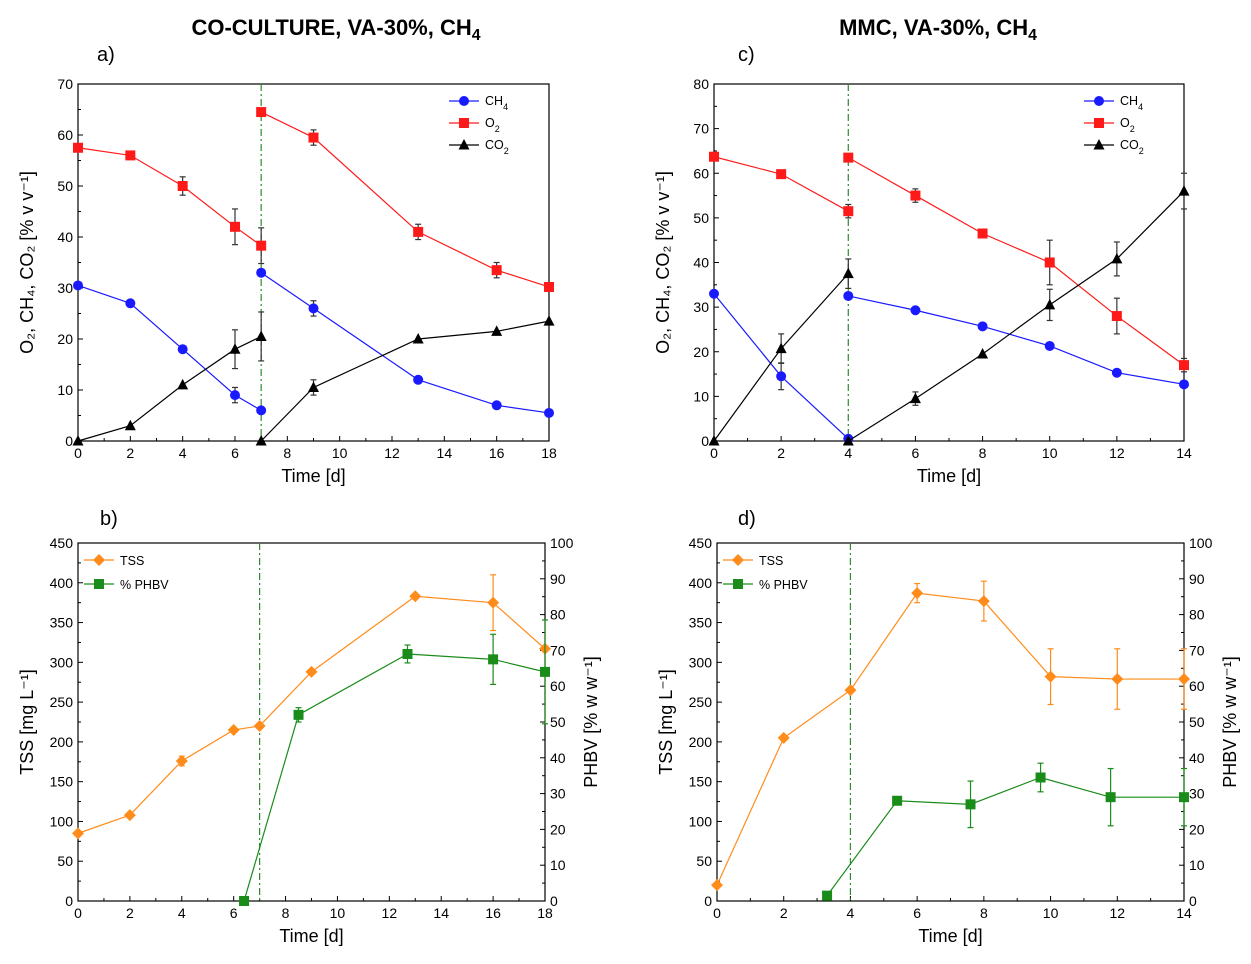  What do you see at coordinates (62, 821) in the screenshot?
I see `y-tick-label: 100` at bounding box center [62, 821].